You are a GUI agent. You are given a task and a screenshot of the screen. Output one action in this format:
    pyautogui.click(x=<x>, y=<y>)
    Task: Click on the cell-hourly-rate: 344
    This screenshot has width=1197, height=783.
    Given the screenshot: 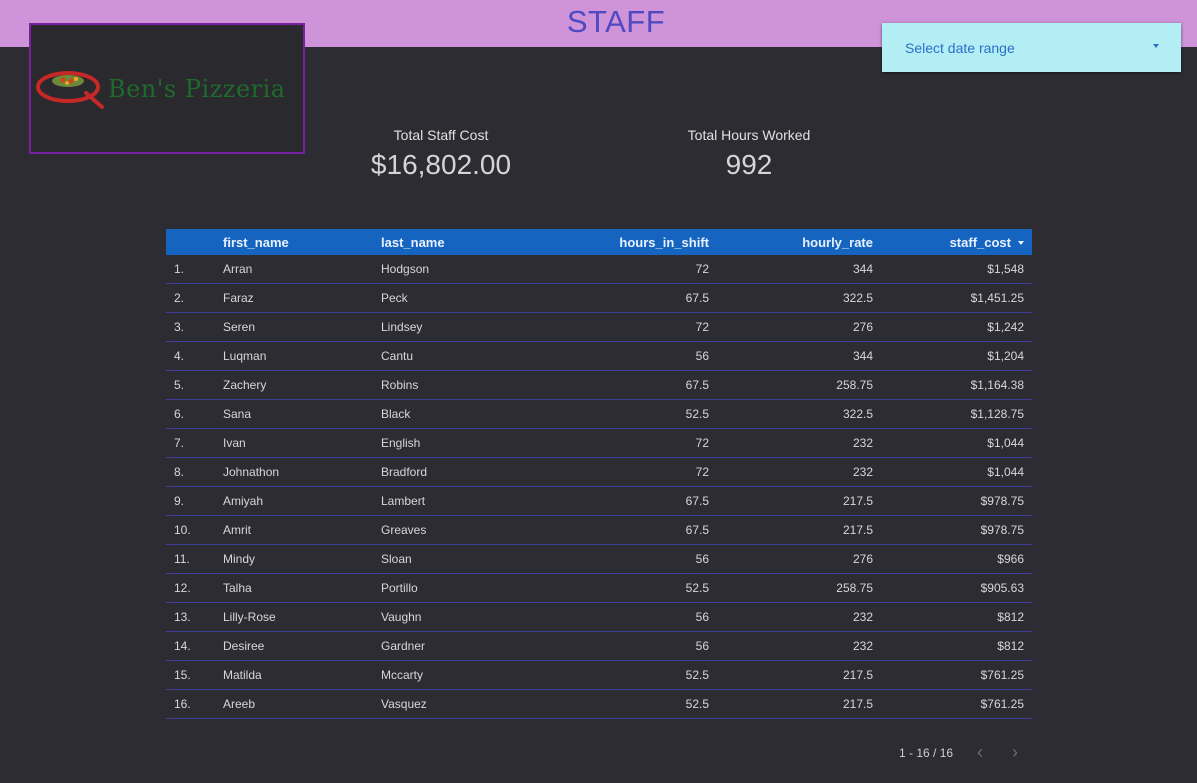 What is the action you would take?
    pyautogui.click(x=799, y=269)
    